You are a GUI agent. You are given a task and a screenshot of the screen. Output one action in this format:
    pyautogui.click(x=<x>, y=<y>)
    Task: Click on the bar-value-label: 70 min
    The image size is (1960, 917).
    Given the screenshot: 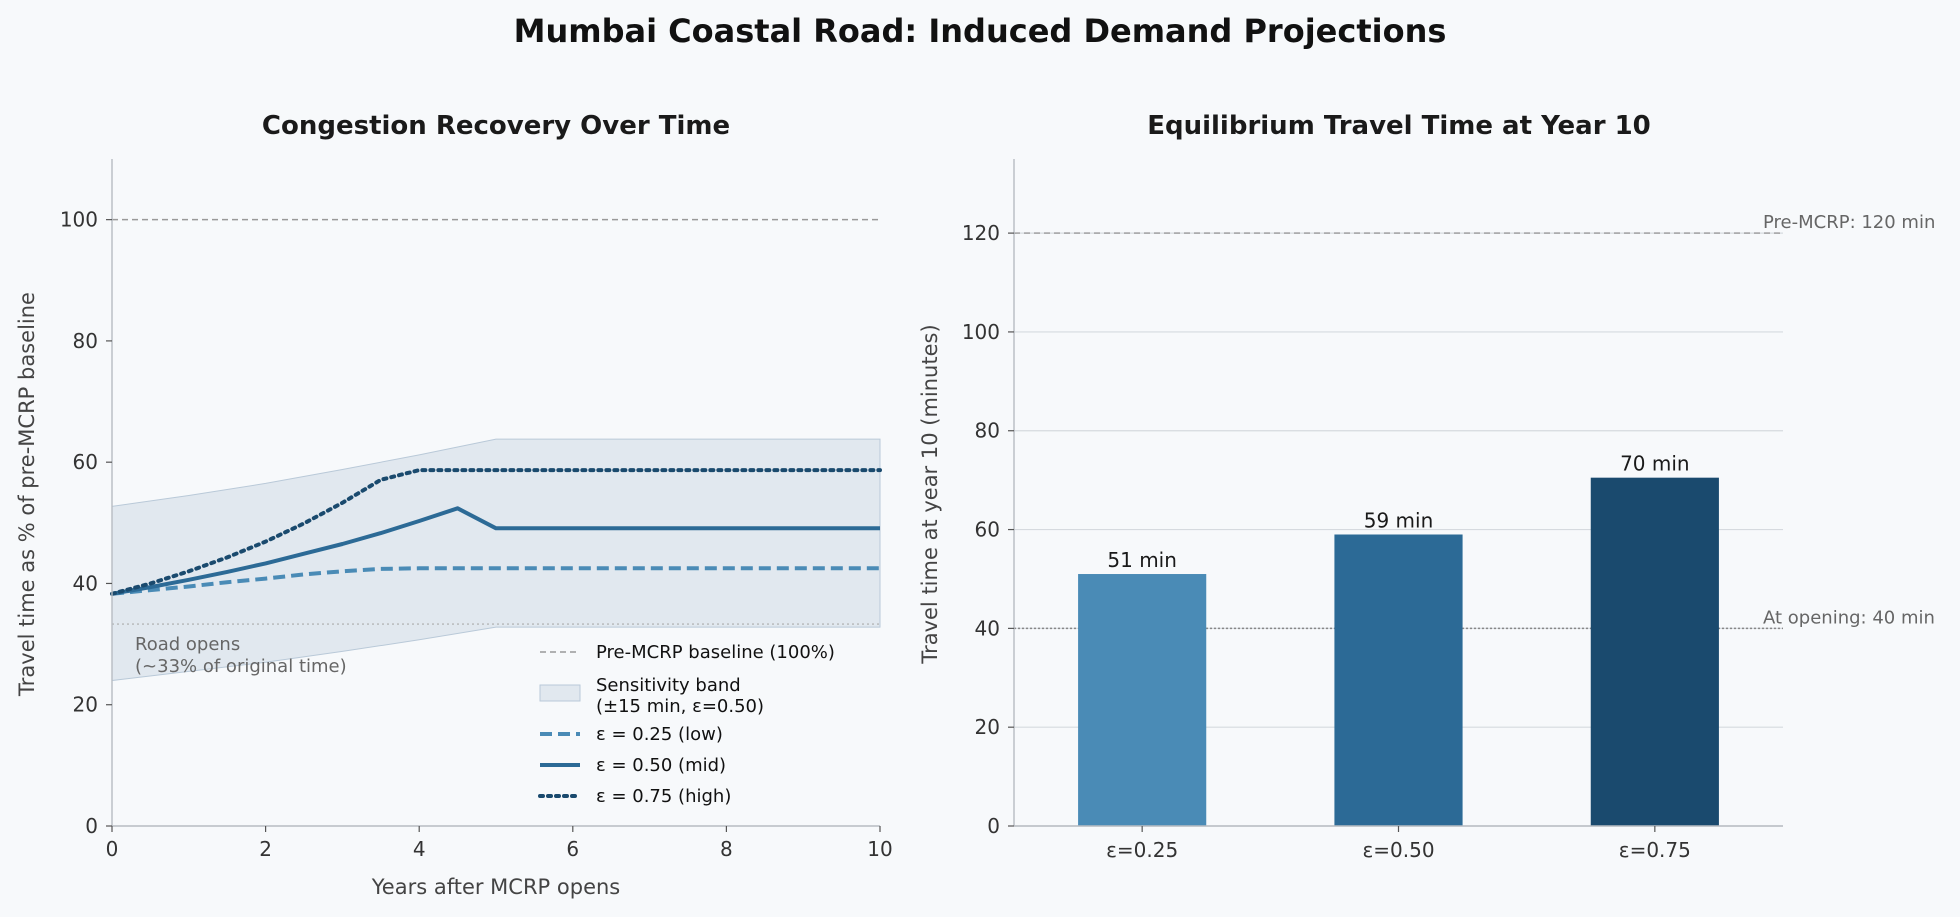 What is the action you would take?
    pyautogui.click(x=1655, y=464)
    